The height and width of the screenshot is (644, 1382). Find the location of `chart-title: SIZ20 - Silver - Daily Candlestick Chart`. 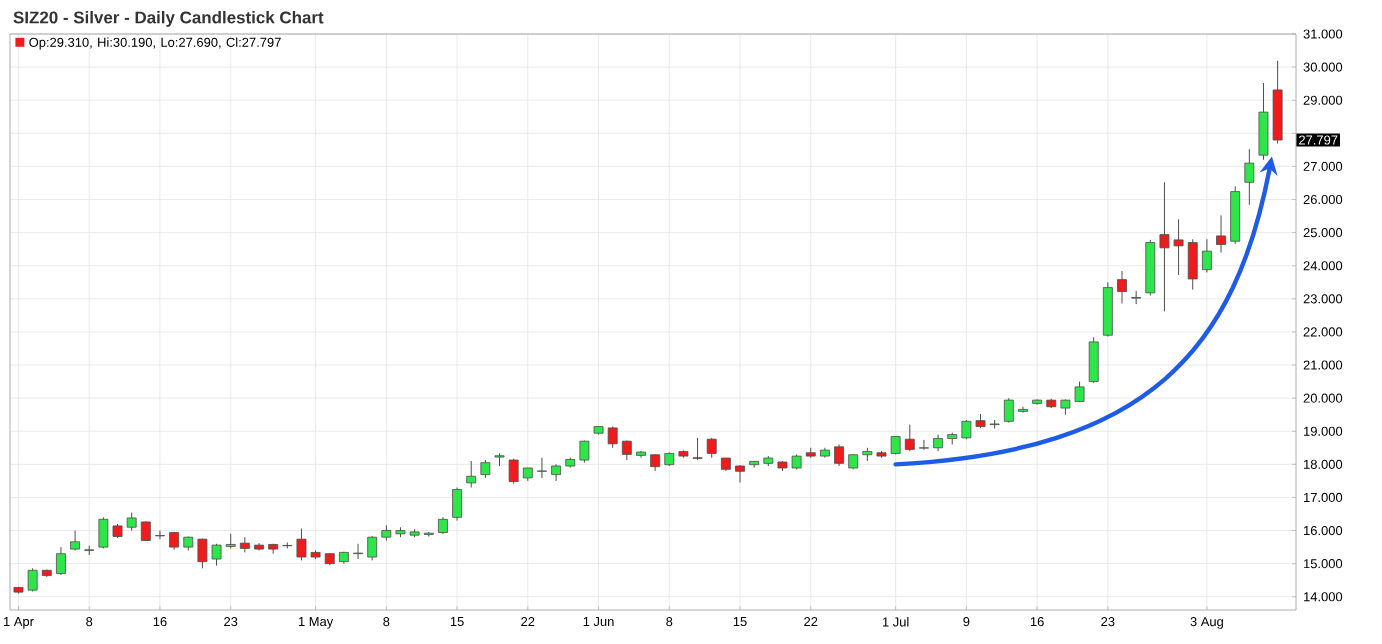

chart-title: SIZ20 - Silver - Daily Candlestick Chart is located at coordinates (168, 19).